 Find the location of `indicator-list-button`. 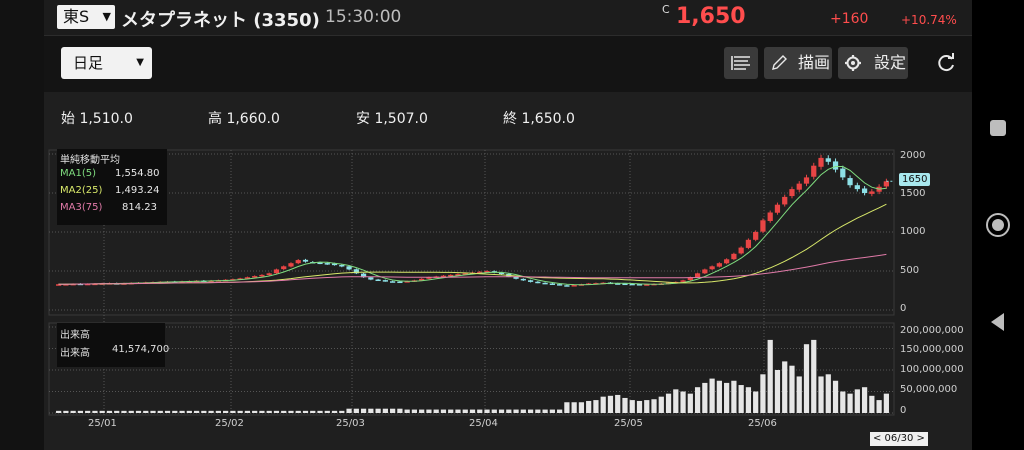

indicator-list-button is located at coordinates (741, 63).